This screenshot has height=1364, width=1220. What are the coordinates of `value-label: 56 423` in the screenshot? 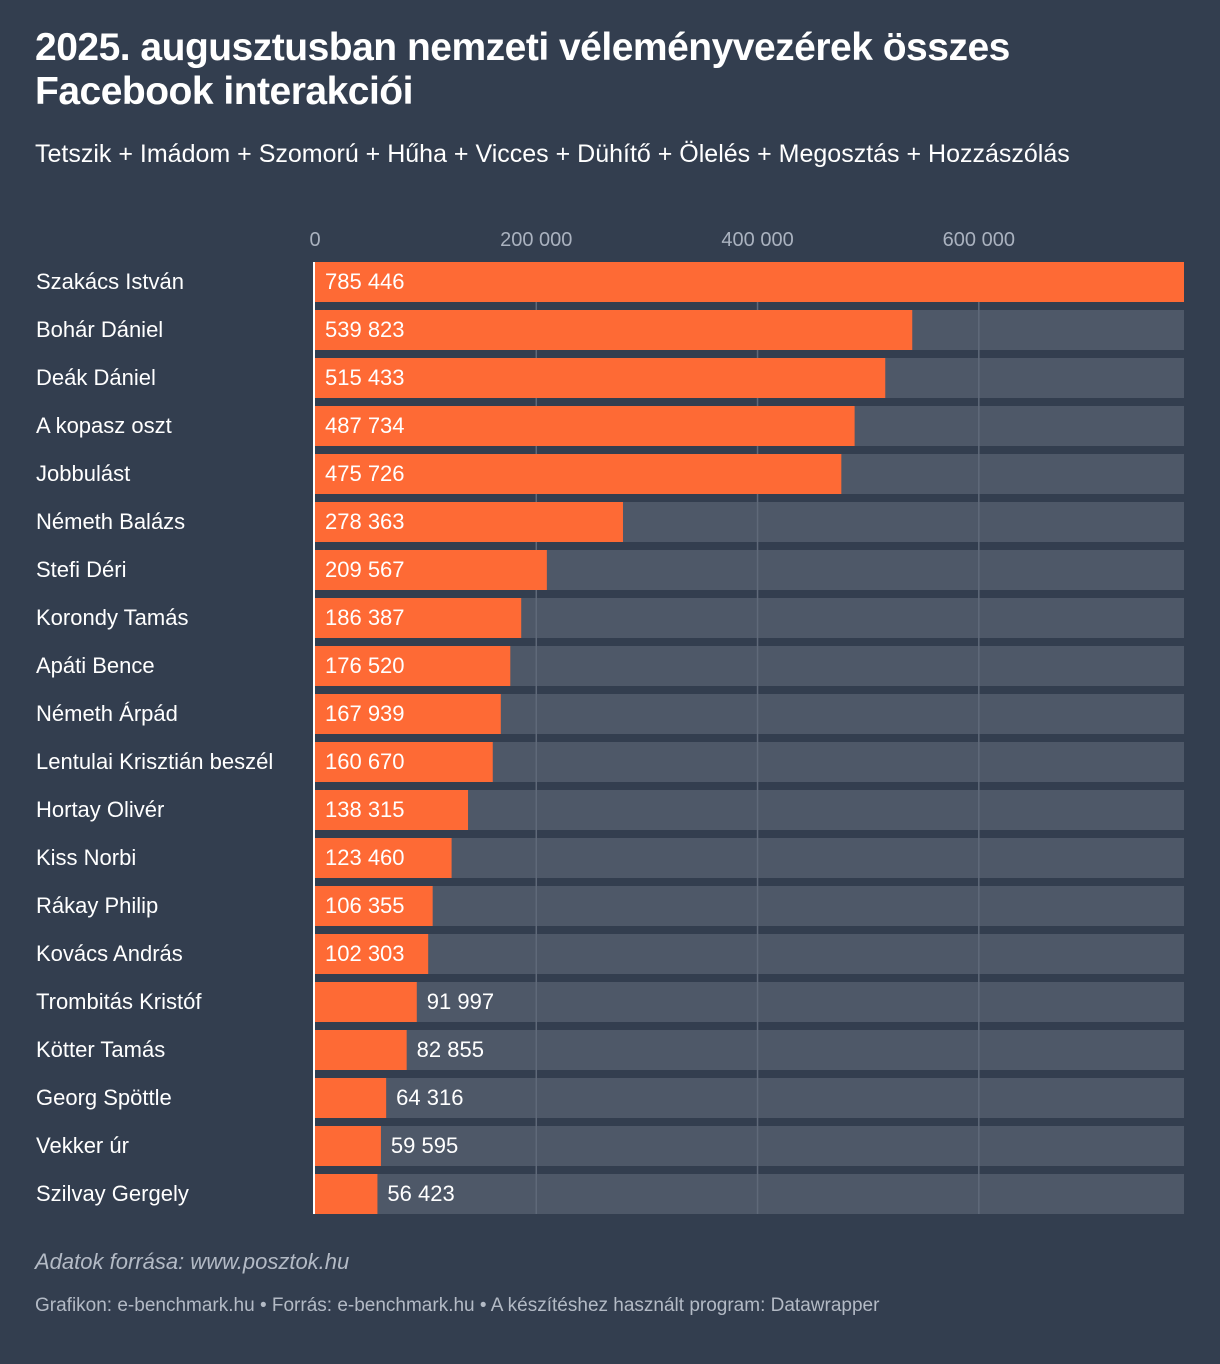 It's located at (420, 1193).